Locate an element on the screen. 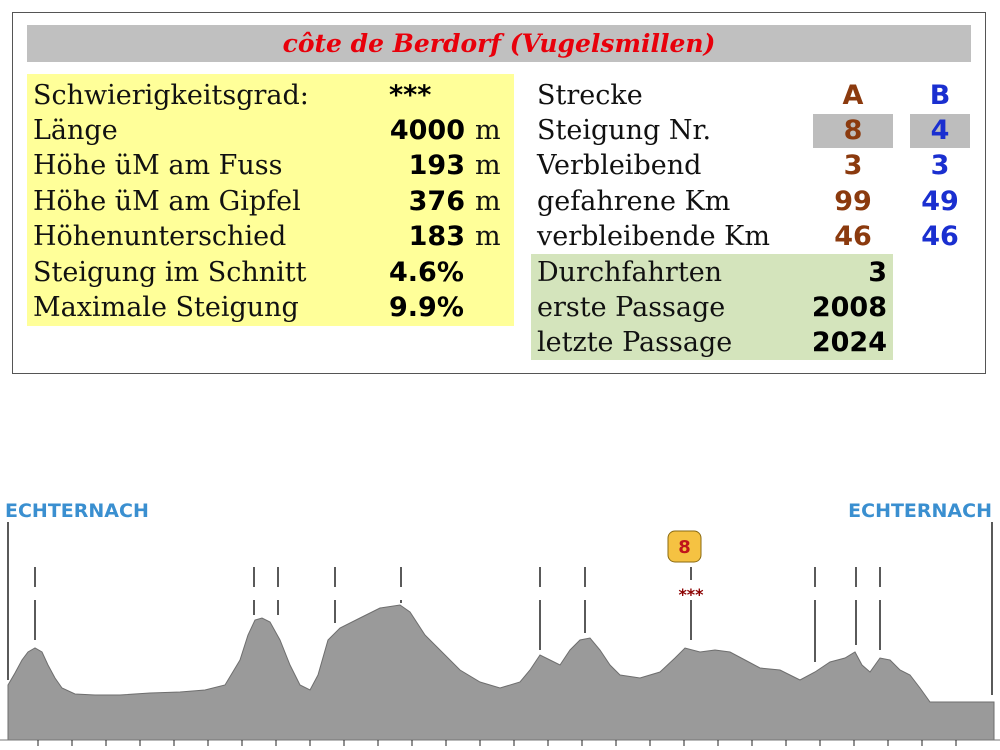  profile-ticks is located at coordinates (497, 743).